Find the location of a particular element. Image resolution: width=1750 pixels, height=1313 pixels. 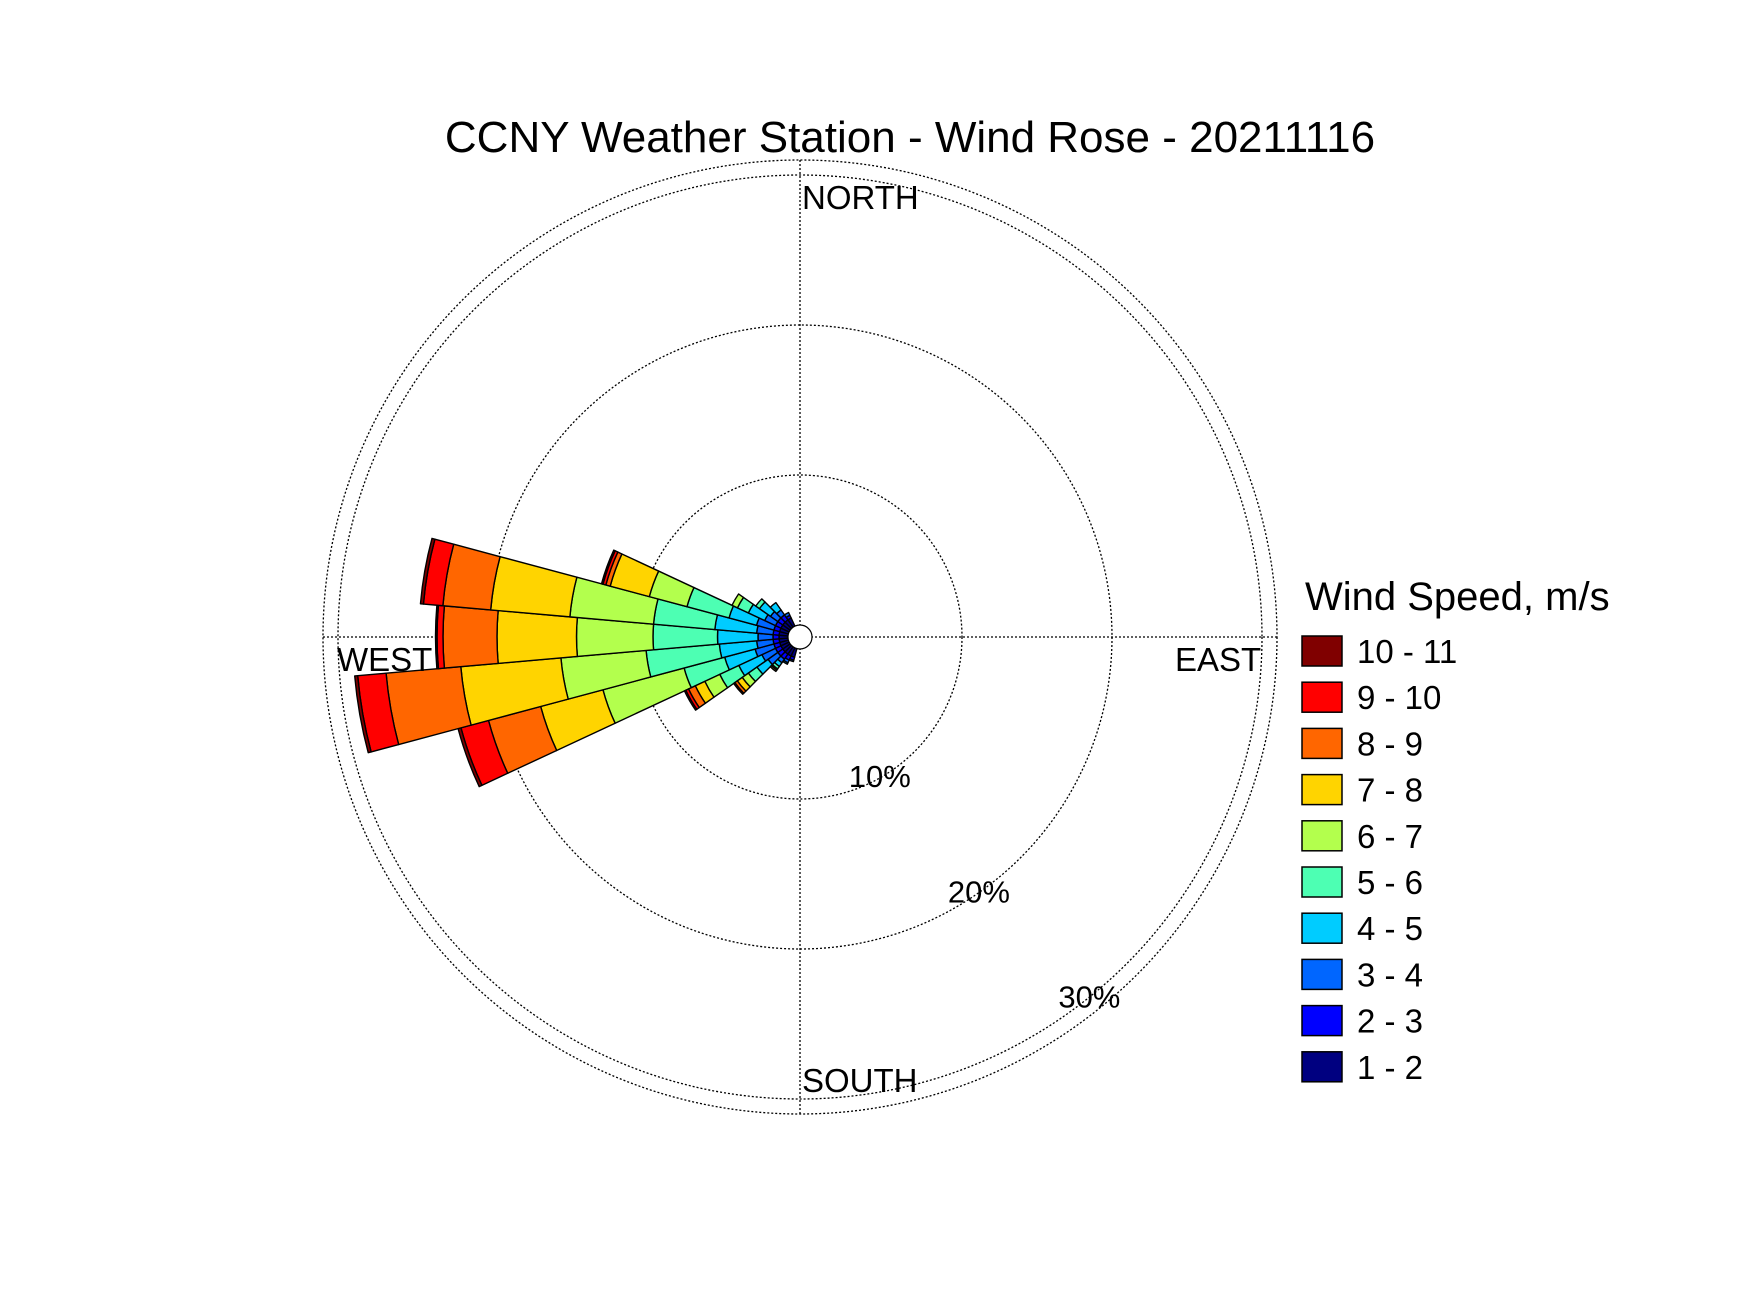

direction-label-east: EAST is located at coordinates (1218, 659).